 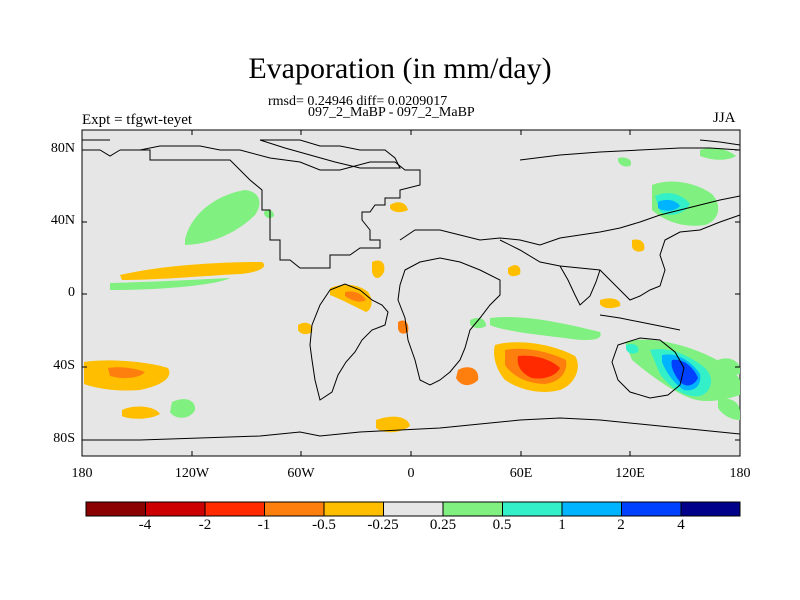 I want to click on stats-text: rmsd= 0.24946 diff= 0.0209017, so click(x=358, y=101).